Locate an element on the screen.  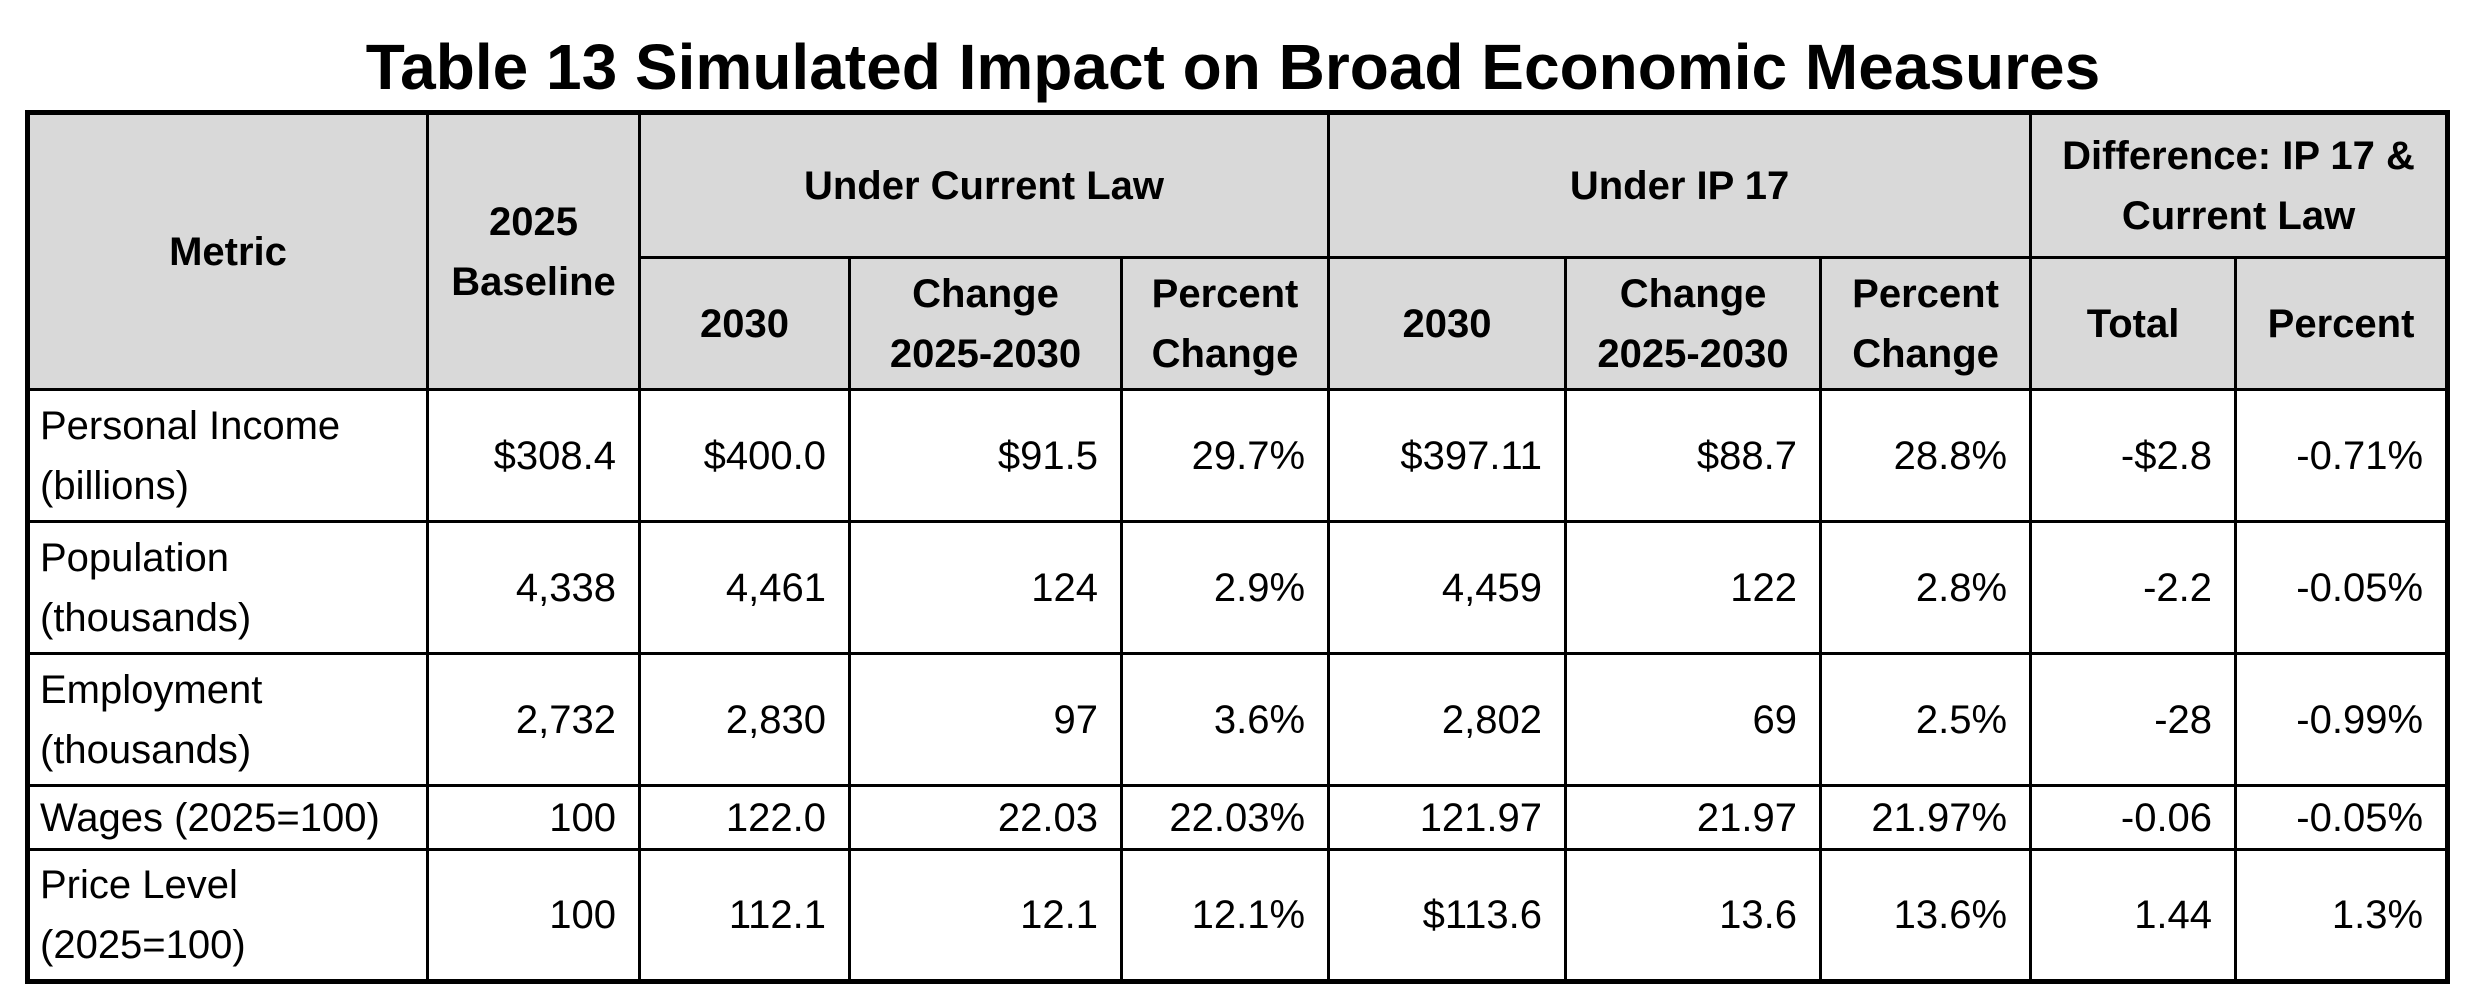
cell-current-percent: 2.9% is located at coordinates (1225, 587).